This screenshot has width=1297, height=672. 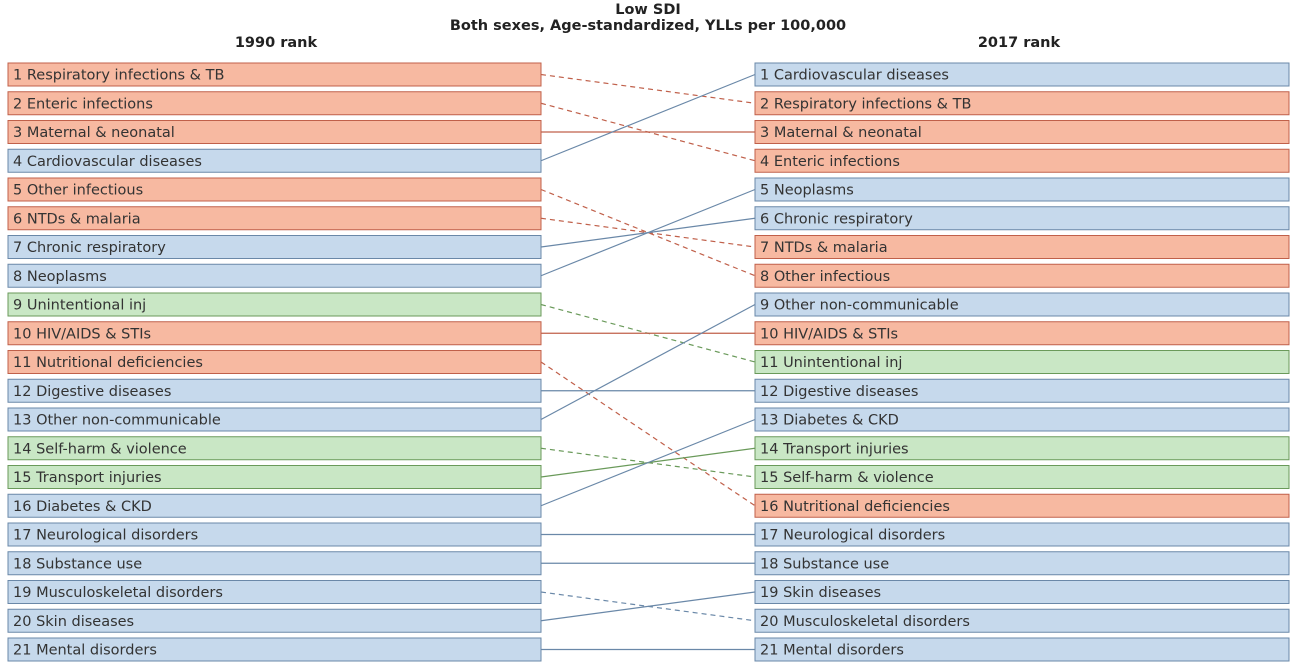 What do you see at coordinates (94, 133) in the screenshot?
I see `rank-label: 3 Maternal & neonatal` at bounding box center [94, 133].